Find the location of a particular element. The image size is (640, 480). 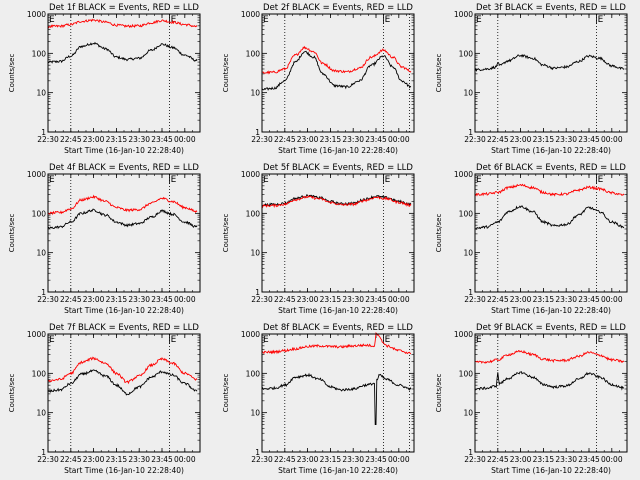

chart-title: Det 7f BLACK = Events, RED = LLD is located at coordinates (124, 328).